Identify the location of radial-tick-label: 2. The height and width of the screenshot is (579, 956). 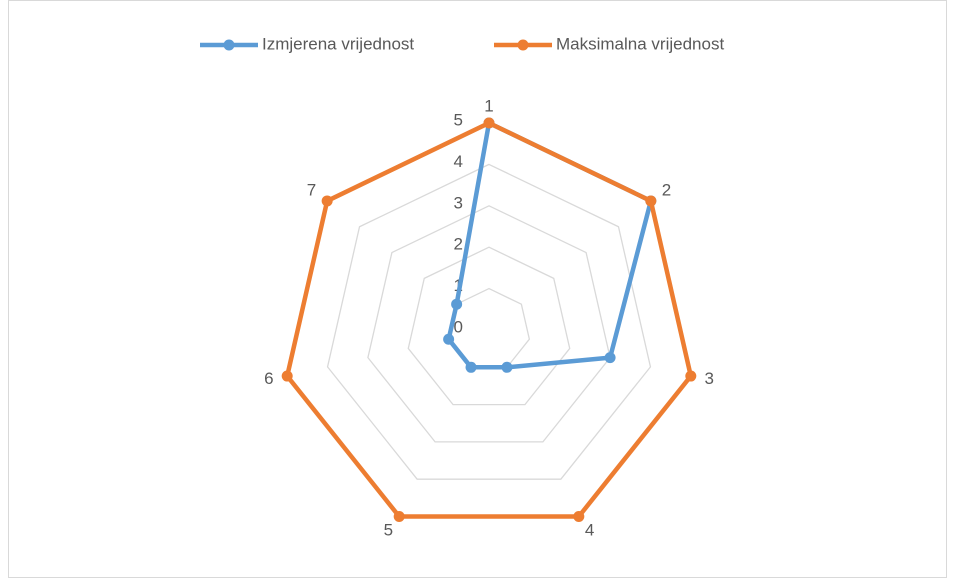
(458, 244).